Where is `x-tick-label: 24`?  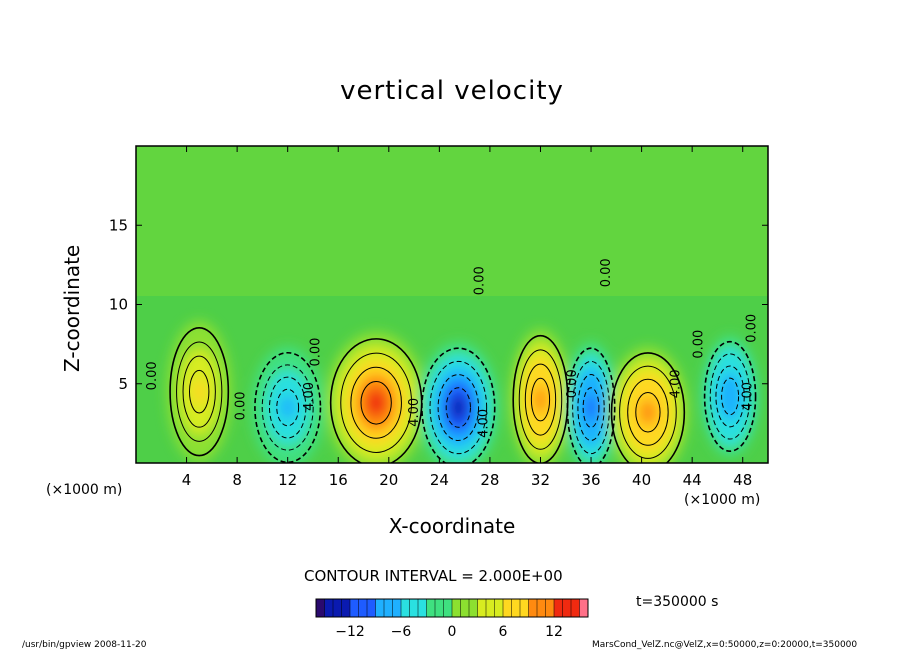 x-tick-label: 24 is located at coordinates (439, 480).